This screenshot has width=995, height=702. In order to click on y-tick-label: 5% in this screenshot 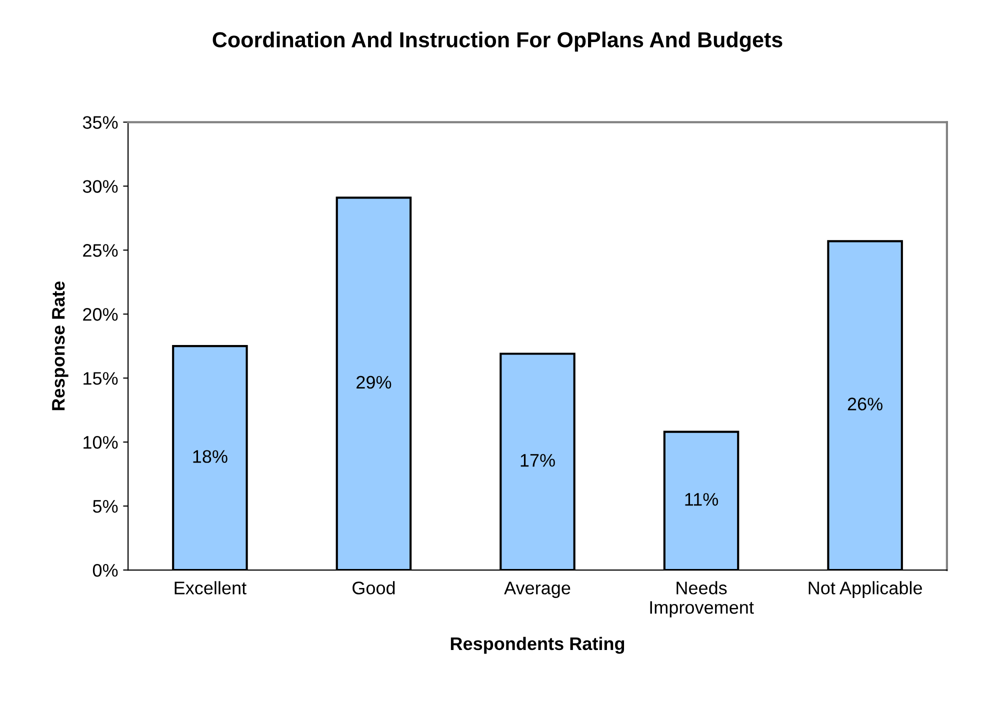, I will do `click(105, 506)`.